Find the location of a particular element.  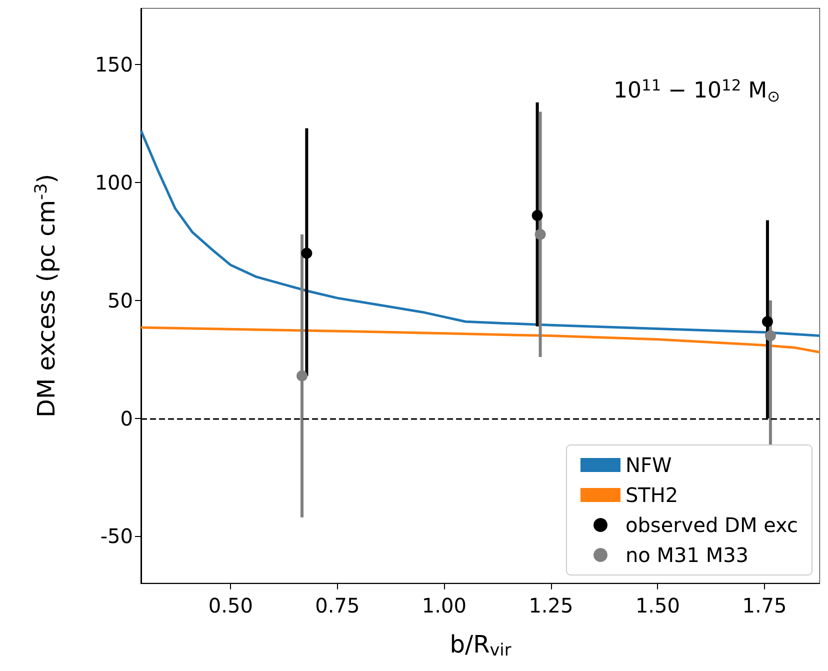

x-tick-label: 0.75 is located at coordinates (337, 605).